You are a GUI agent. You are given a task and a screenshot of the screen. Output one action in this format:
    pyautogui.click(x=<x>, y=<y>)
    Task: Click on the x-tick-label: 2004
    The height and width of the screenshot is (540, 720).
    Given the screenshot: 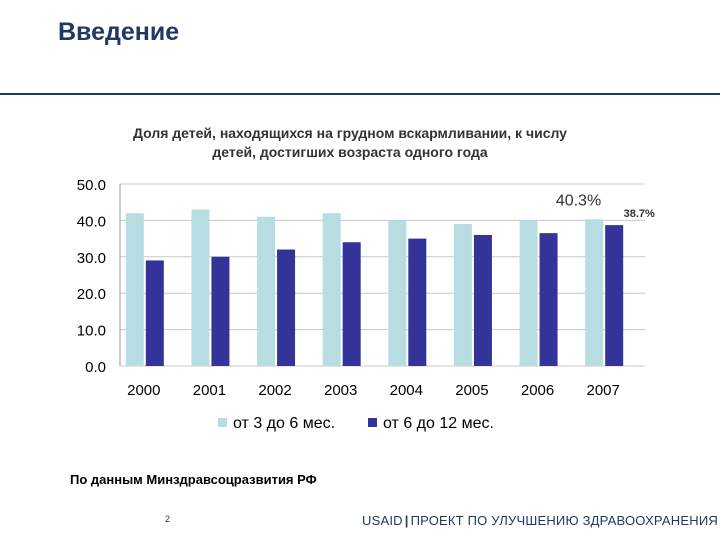 What is the action you would take?
    pyautogui.click(x=406, y=390)
    